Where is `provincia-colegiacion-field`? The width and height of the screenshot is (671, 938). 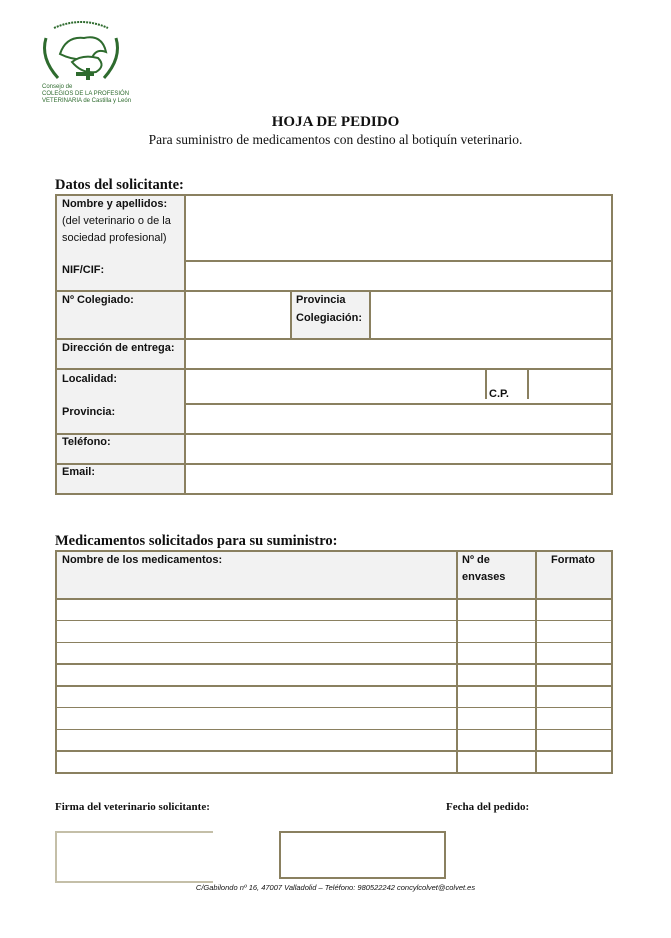
provincia-colegiacion-field is located at coordinates (491, 315).